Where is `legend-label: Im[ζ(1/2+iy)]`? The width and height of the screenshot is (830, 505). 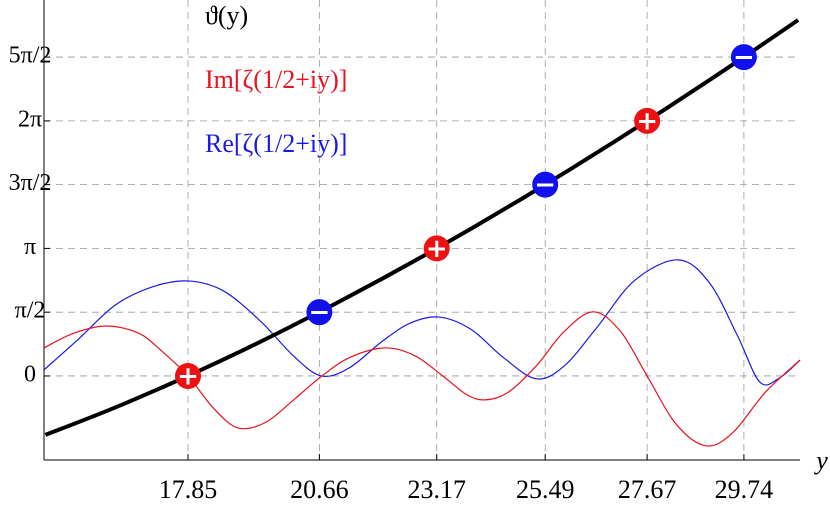 legend-label: Im[ζ(1/2+iy)] is located at coordinates (276, 79).